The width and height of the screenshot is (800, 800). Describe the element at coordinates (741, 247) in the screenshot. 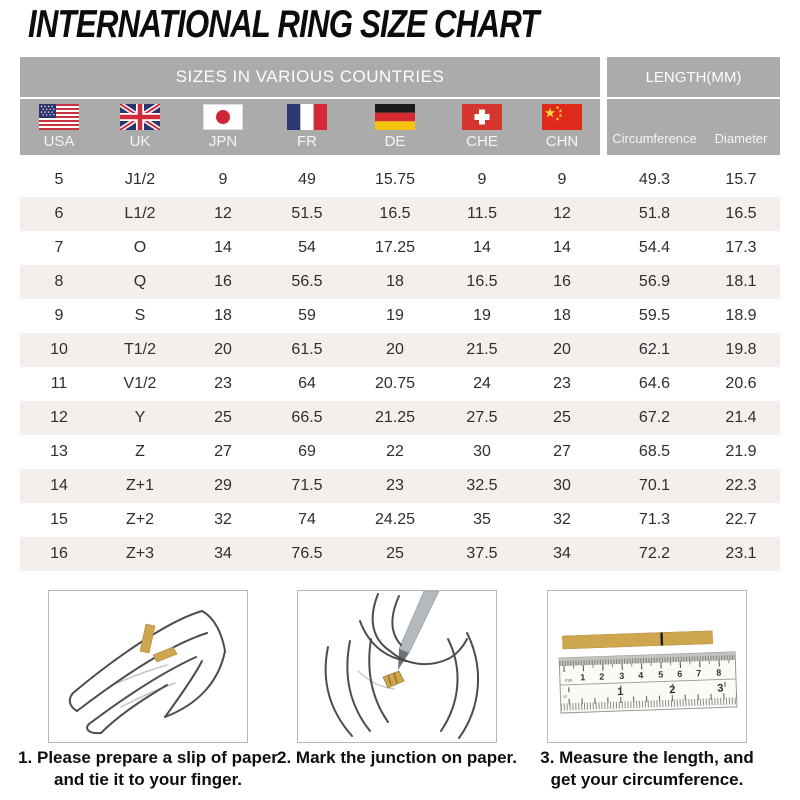

I see `table-cell: 17.3` at that location.